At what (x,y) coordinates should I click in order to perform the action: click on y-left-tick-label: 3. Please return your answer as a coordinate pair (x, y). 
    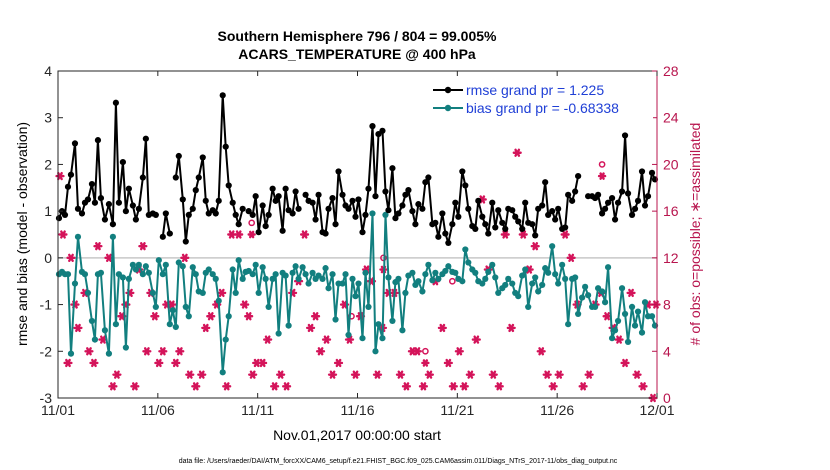
    Looking at the image, I should click on (48, 118).